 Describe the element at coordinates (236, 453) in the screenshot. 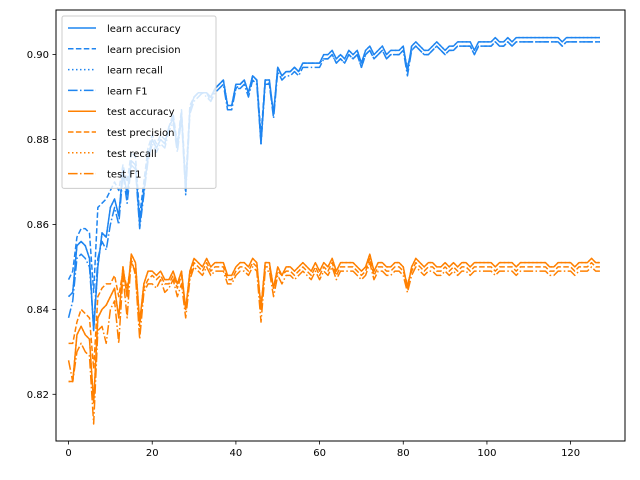

I see `x-tick-label: 40` at that location.